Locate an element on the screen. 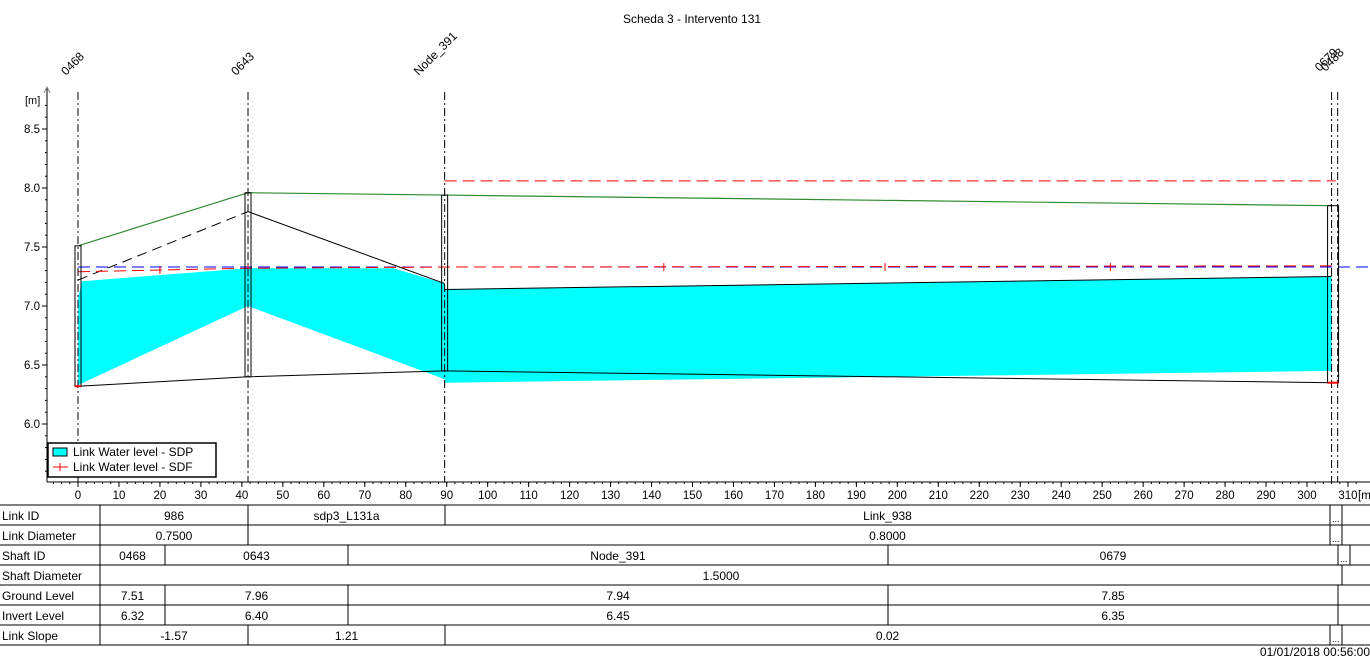  x-tick-label: 290 is located at coordinates (1265, 496).